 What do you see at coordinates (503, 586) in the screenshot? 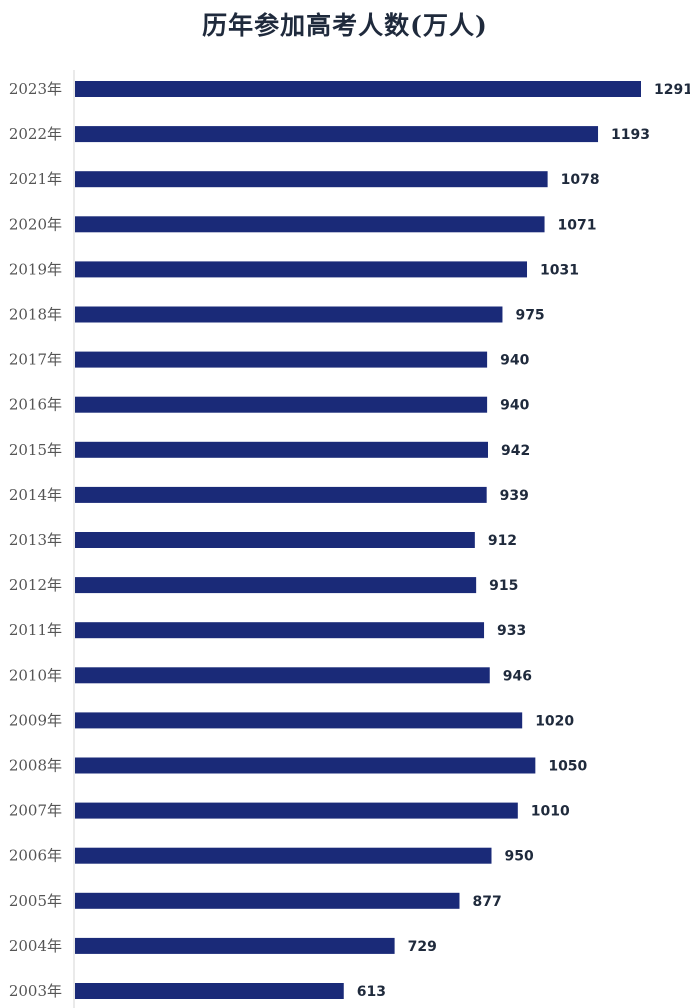
I see `data-label: 915` at bounding box center [503, 586].